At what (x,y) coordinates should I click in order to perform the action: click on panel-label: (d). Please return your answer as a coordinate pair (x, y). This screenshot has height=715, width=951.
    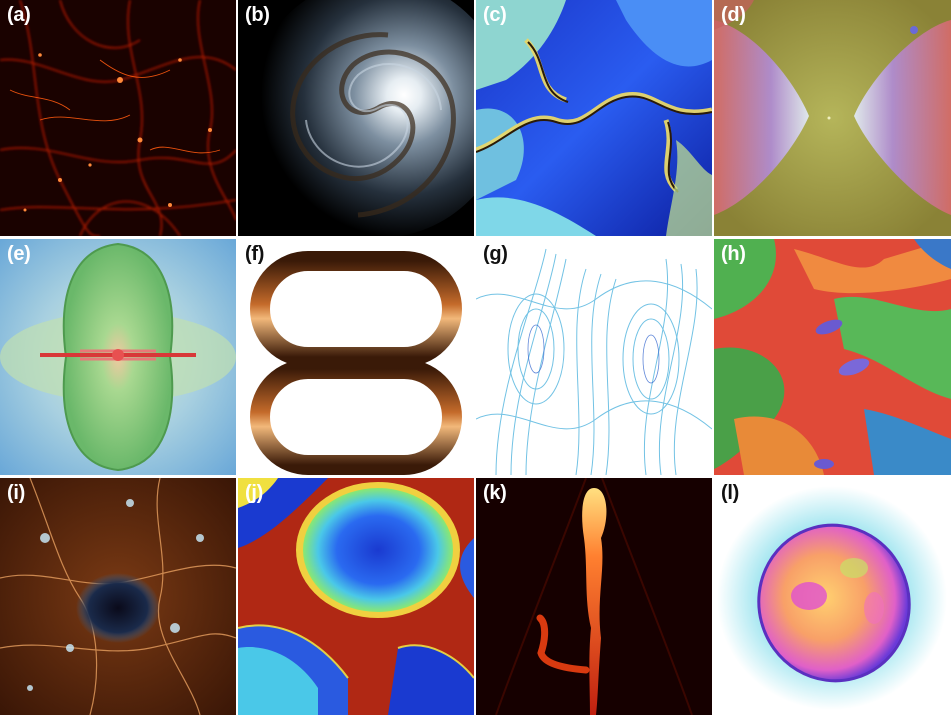
    Looking at the image, I should click on (733, 15).